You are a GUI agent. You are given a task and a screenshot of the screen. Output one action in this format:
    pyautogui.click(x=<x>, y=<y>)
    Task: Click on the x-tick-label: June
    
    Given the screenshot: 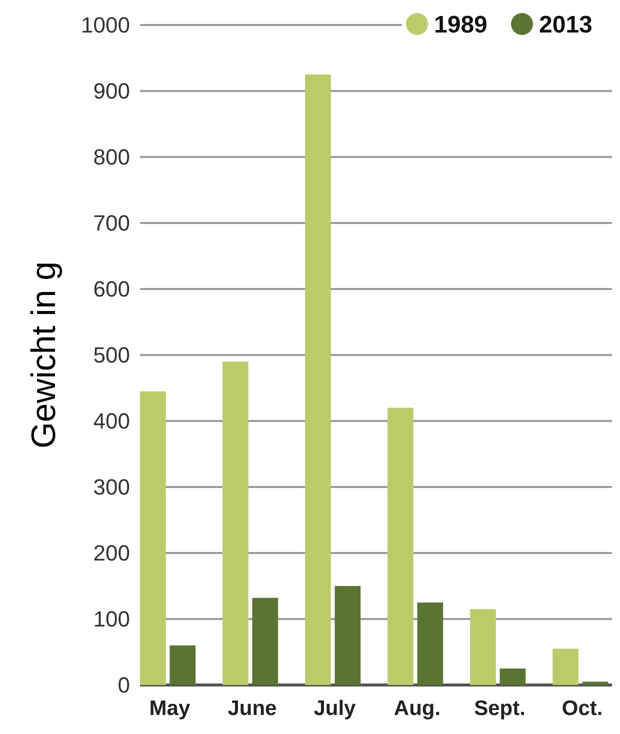 What is the action you would take?
    pyautogui.click(x=252, y=708)
    